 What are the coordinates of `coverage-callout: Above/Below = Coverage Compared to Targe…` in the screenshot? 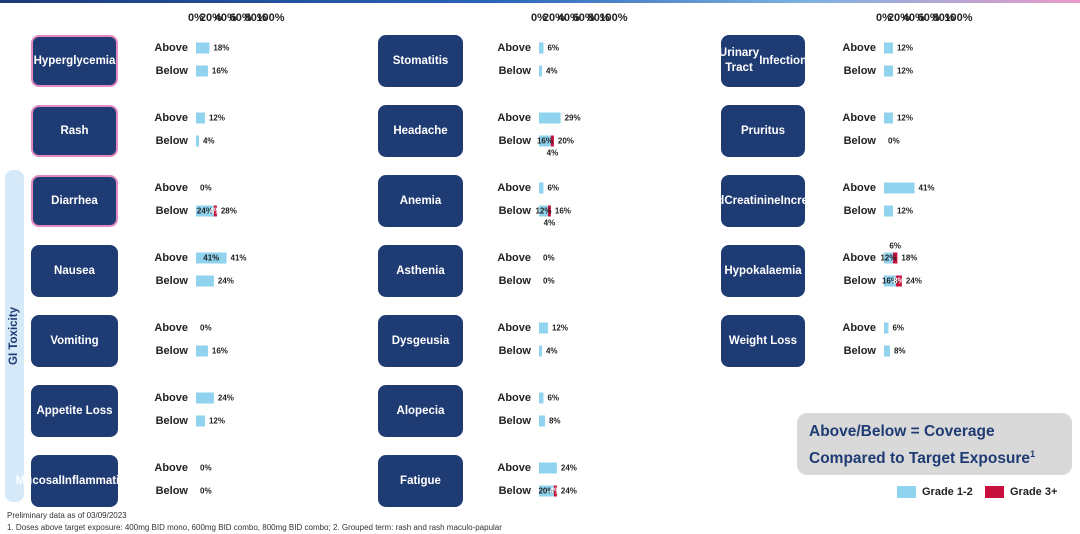 It's located at (934, 444).